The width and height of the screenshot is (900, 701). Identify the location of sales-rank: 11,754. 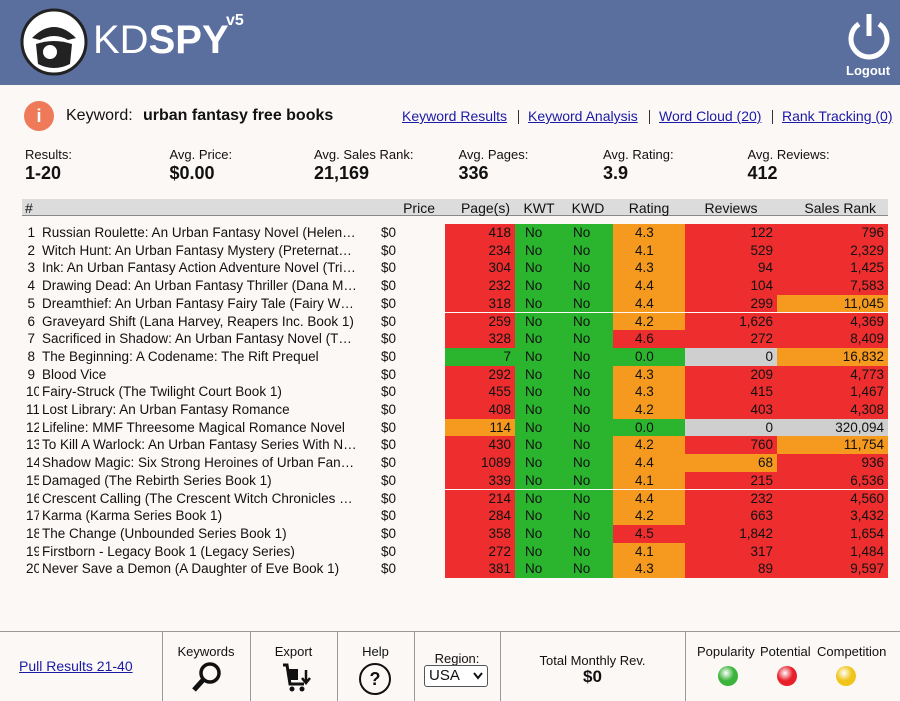
(832, 445).